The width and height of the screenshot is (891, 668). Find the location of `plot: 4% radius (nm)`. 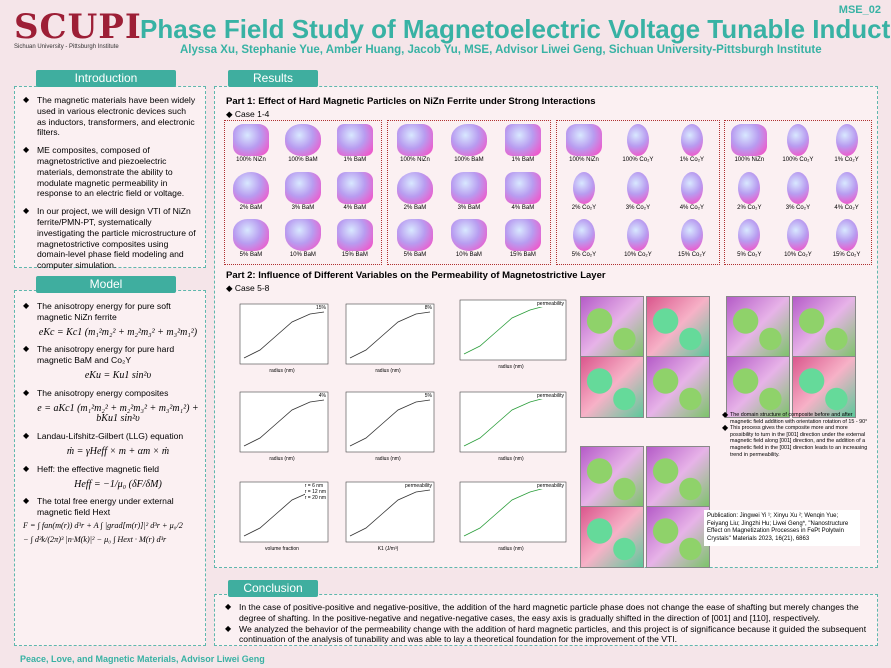

plot: 4% radius (nm) is located at coordinates (282, 429).